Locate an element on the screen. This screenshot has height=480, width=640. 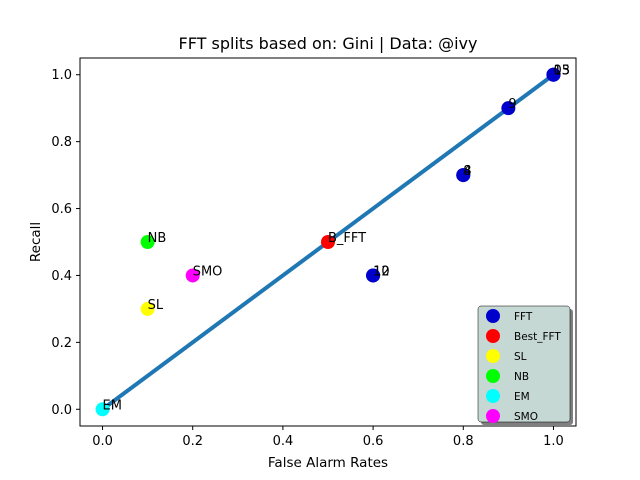
y-tick-label: 0.6 is located at coordinates (61, 209).